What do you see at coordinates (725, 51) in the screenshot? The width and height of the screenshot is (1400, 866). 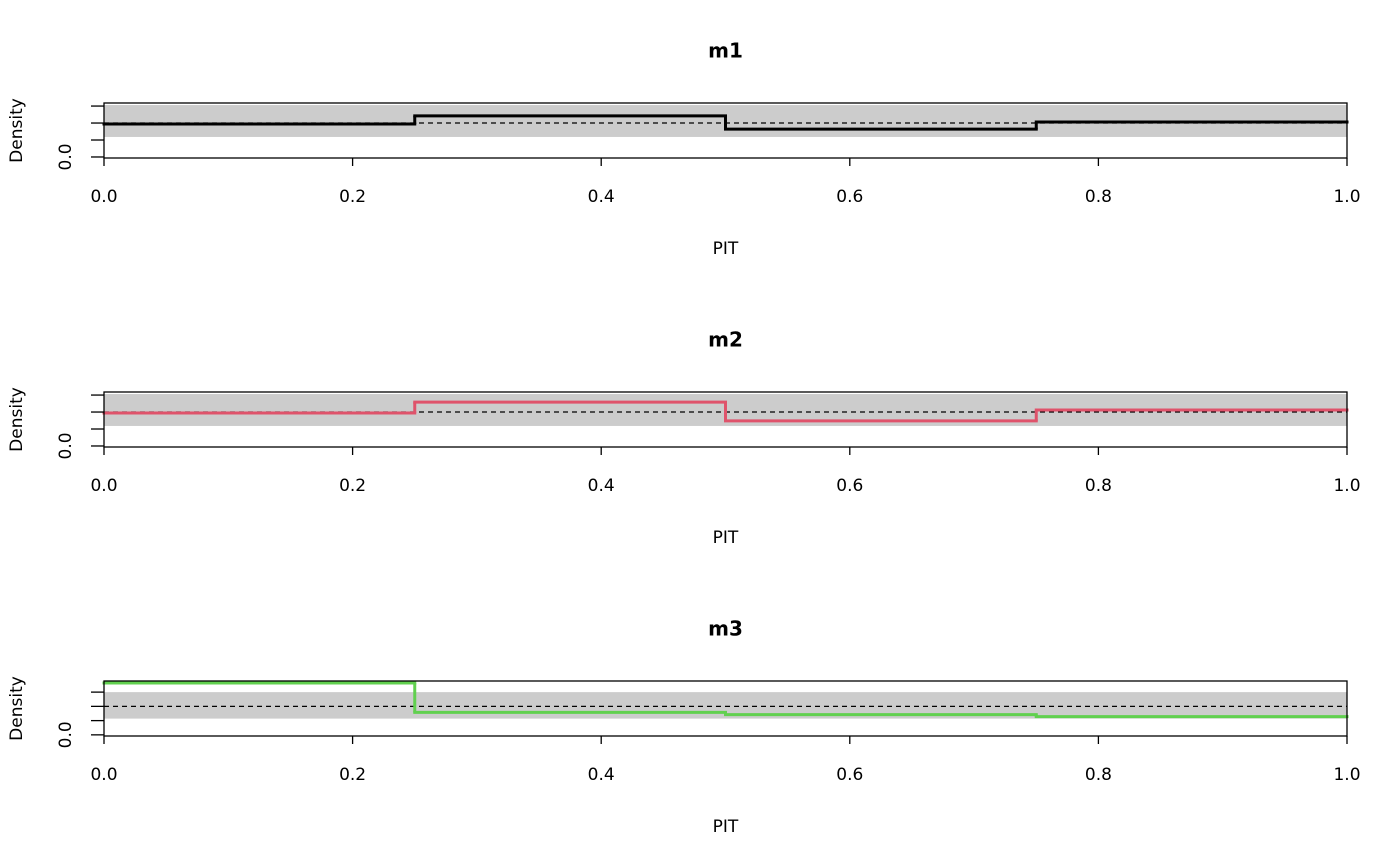 I see `panel-title: m1` at bounding box center [725, 51].